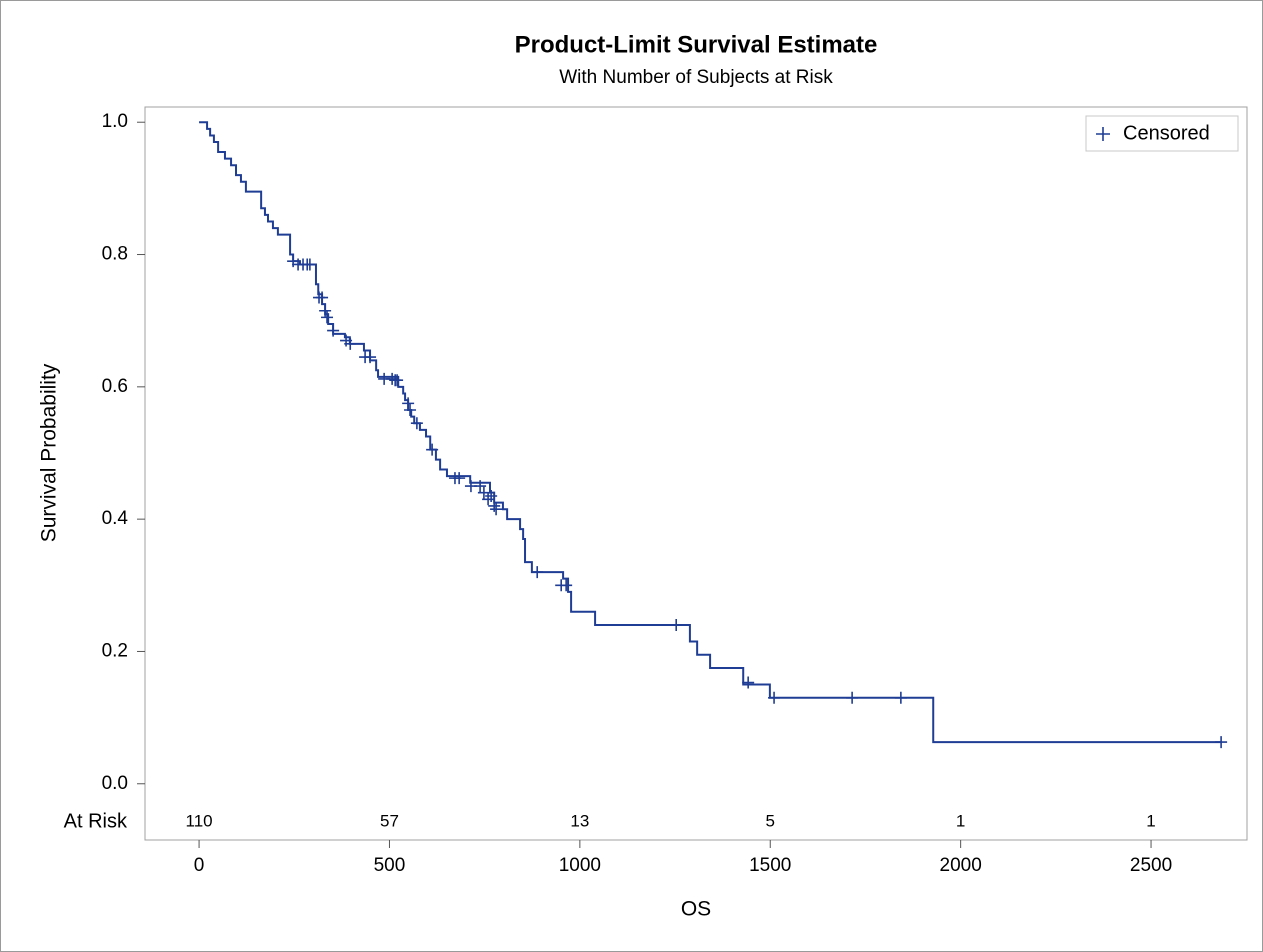 The height and width of the screenshot is (952, 1263). Describe the element at coordinates (115, 121) in the screenshot. I see `y-tick-label: 1.0` at that location.